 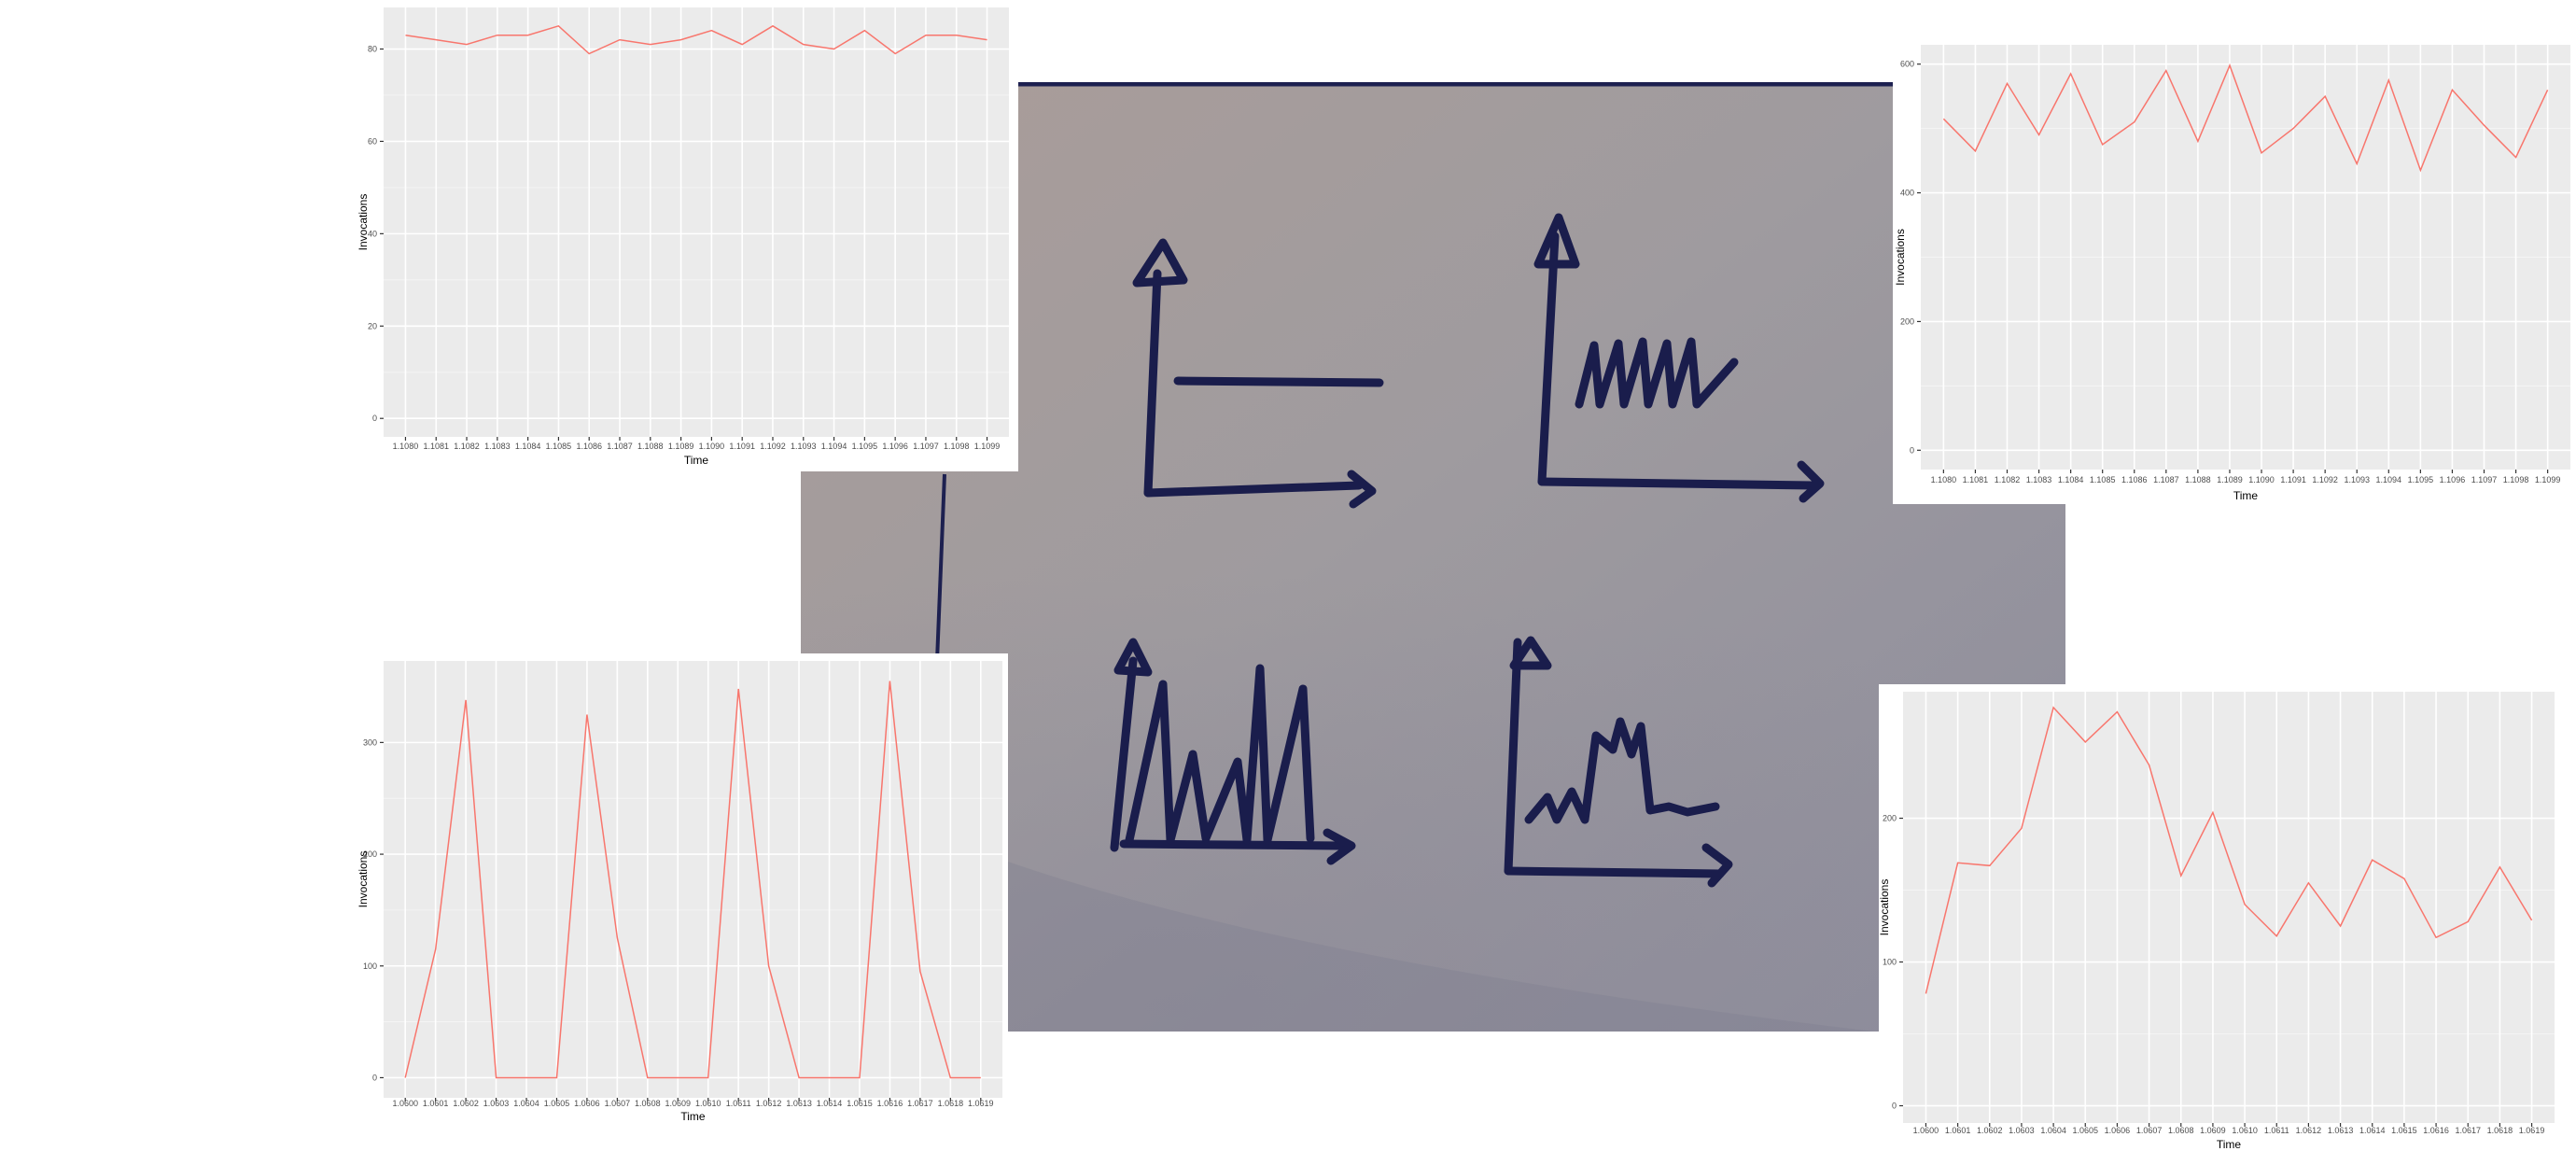 I want to click on y-tick-label: 40, so click(x=372, y=234).